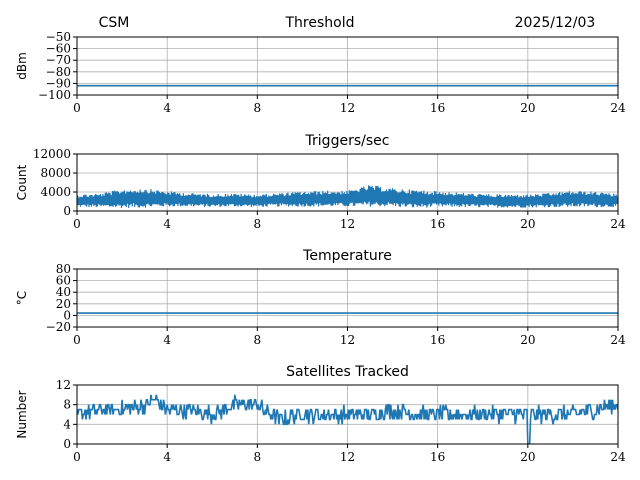 The height and width of the screenshot is (480, 640). What do you see at coordinates (63, 269) in the screenshot?
I see `y-tick-label: 80` at bounding box center [63, 269].